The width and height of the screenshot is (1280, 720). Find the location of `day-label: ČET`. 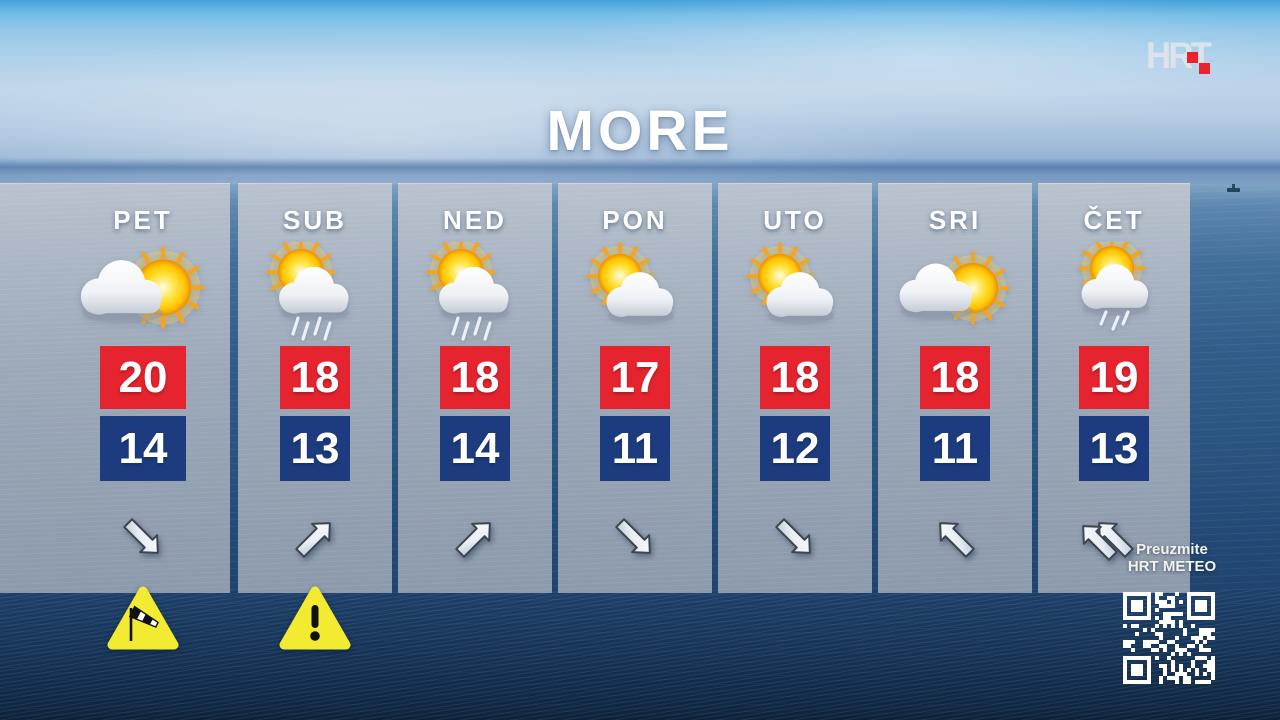

day-label: ČET is located at coordinates (1114, 220).